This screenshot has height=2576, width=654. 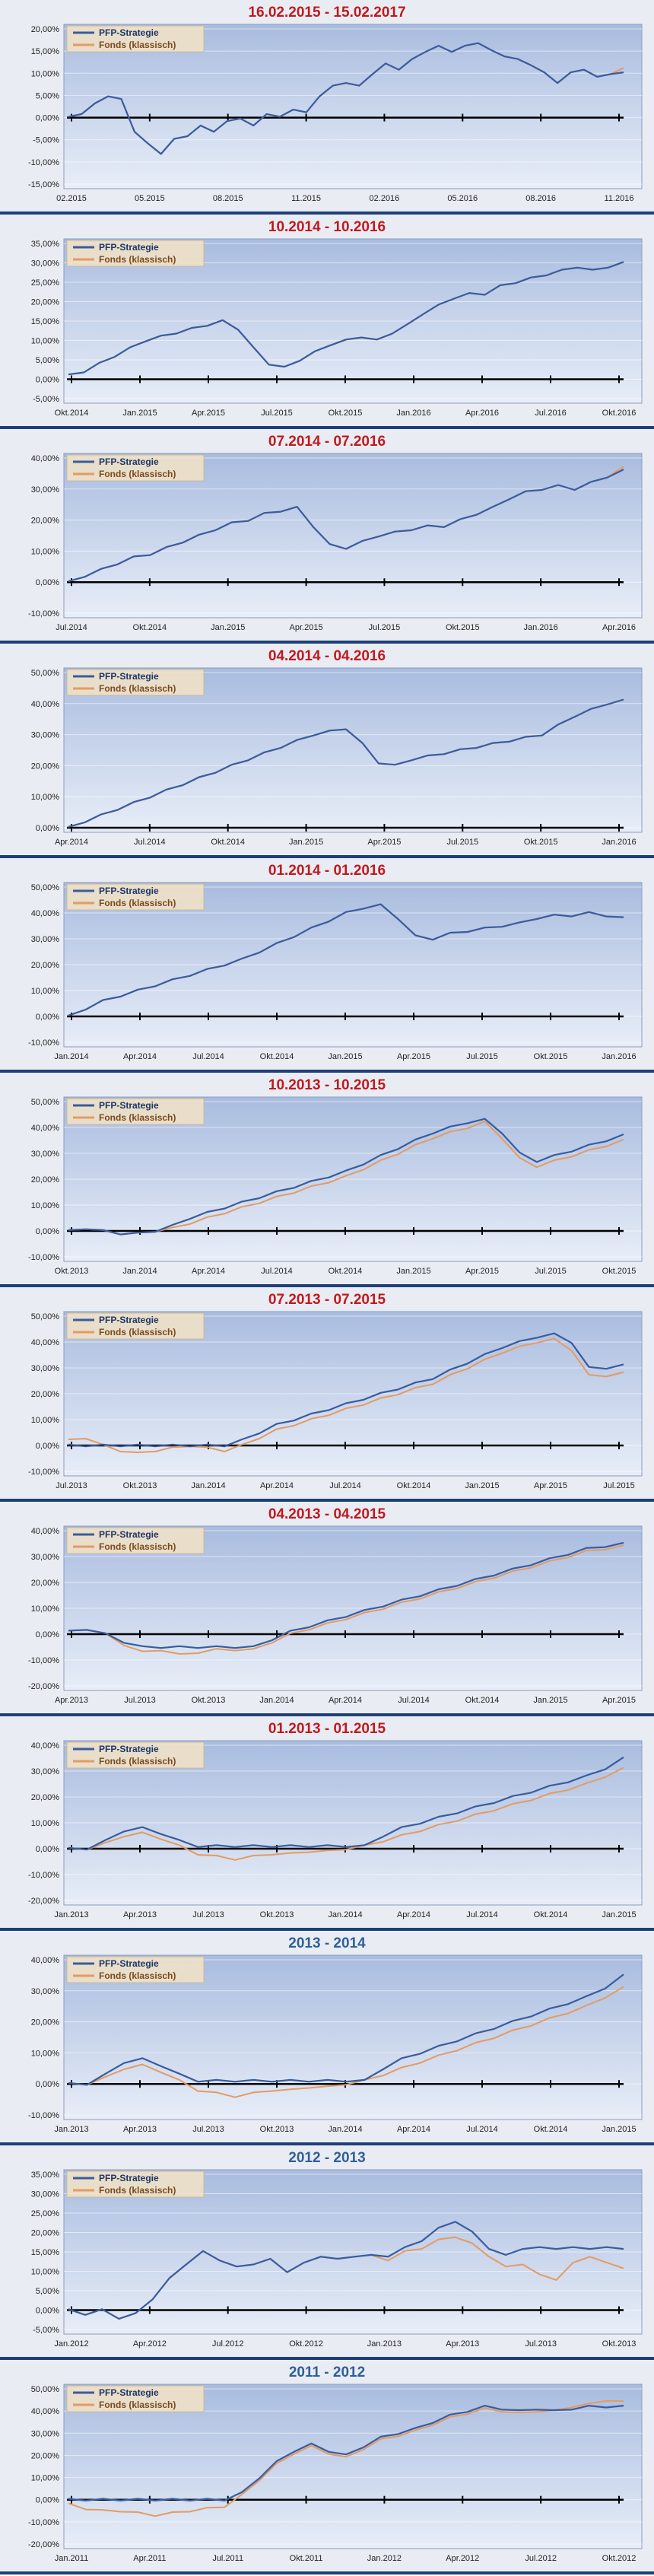 What do you see at coordinates (71, 2559) in the screenshot?
I see `x-tick-label: Jan.2011` at bounding box center [71, 2559].